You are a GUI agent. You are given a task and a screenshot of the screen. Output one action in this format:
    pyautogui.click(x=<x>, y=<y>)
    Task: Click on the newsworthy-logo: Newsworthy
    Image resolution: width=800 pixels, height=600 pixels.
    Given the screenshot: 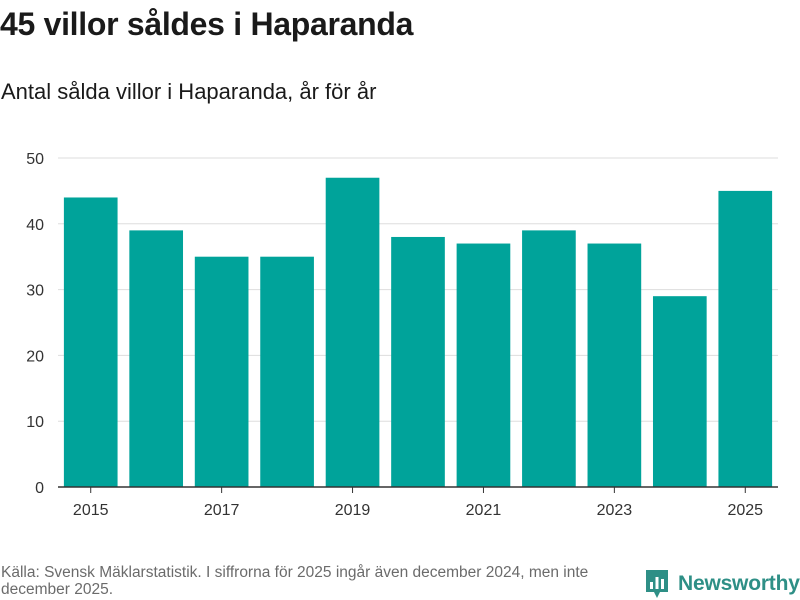 What is the action you would take?
    pyautogui.click(x=722, y=584)
    